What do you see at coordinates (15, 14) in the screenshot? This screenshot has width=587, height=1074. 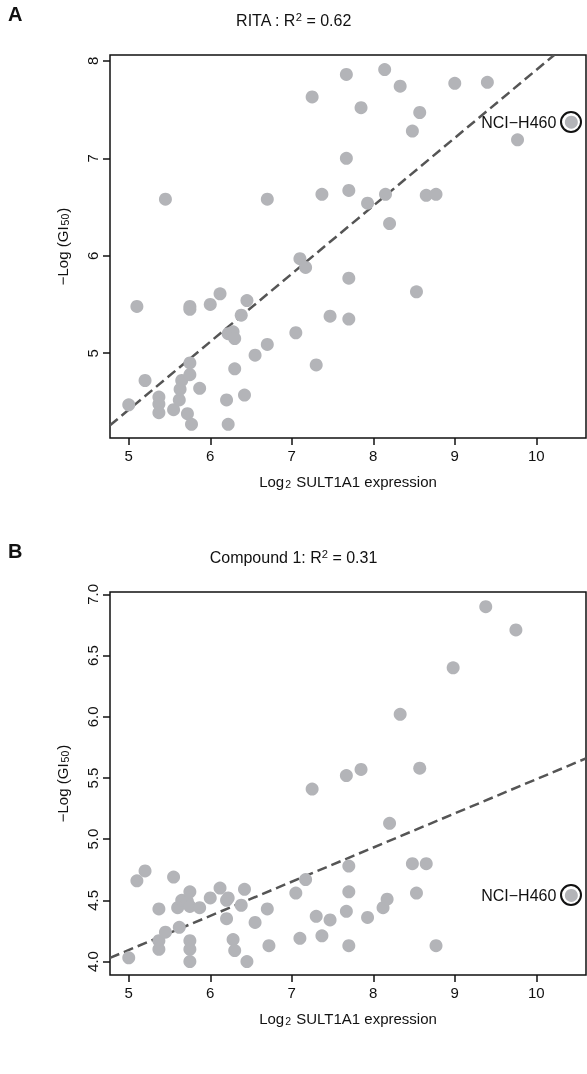 I see `text: A` at bounding box center [15, 14].